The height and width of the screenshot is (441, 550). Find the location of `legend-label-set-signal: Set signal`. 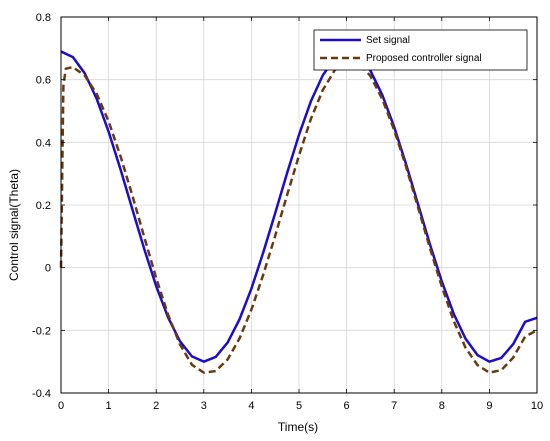

legend-label-set-signal: Set signal is located at coordinates (388, 40).